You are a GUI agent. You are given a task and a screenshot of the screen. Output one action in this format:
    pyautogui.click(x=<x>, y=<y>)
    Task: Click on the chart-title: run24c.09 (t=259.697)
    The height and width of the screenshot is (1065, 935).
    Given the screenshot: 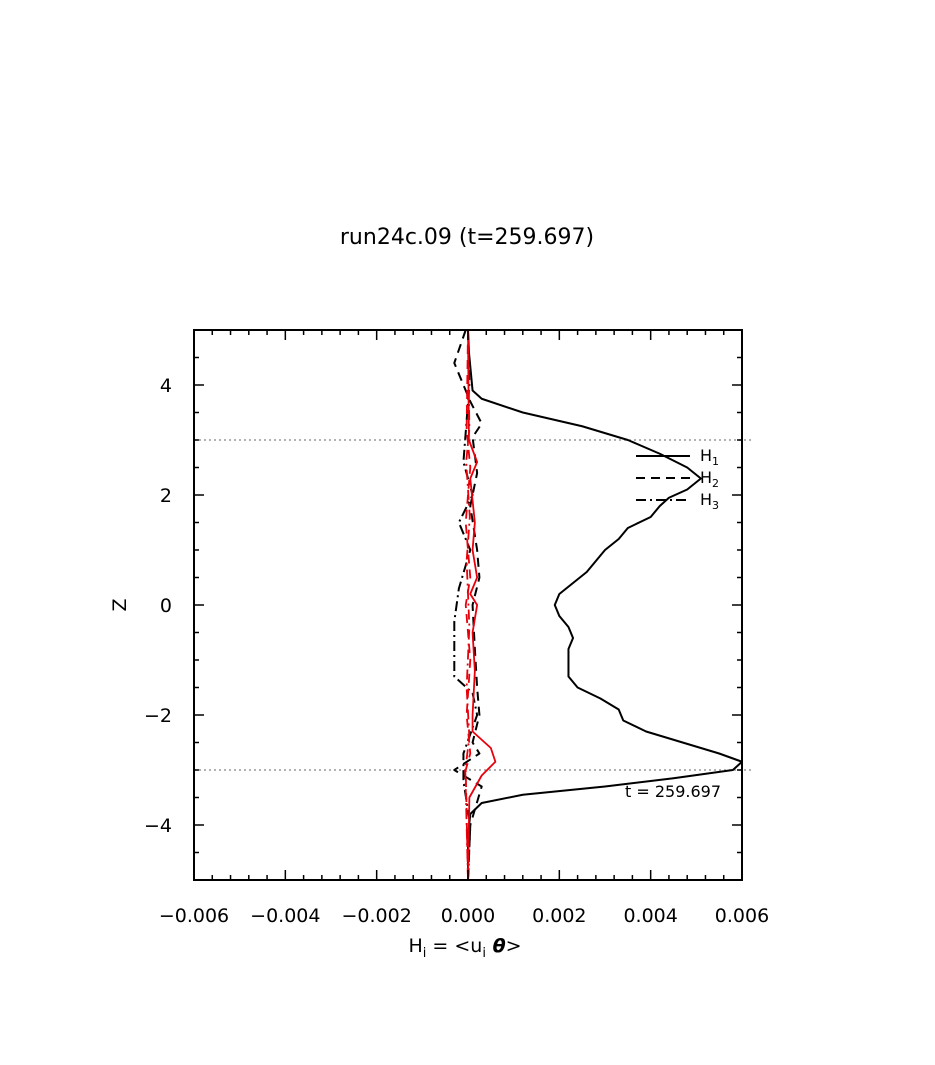 What is the action you would take?
    pyautogui.click(x=467, y=237)
    